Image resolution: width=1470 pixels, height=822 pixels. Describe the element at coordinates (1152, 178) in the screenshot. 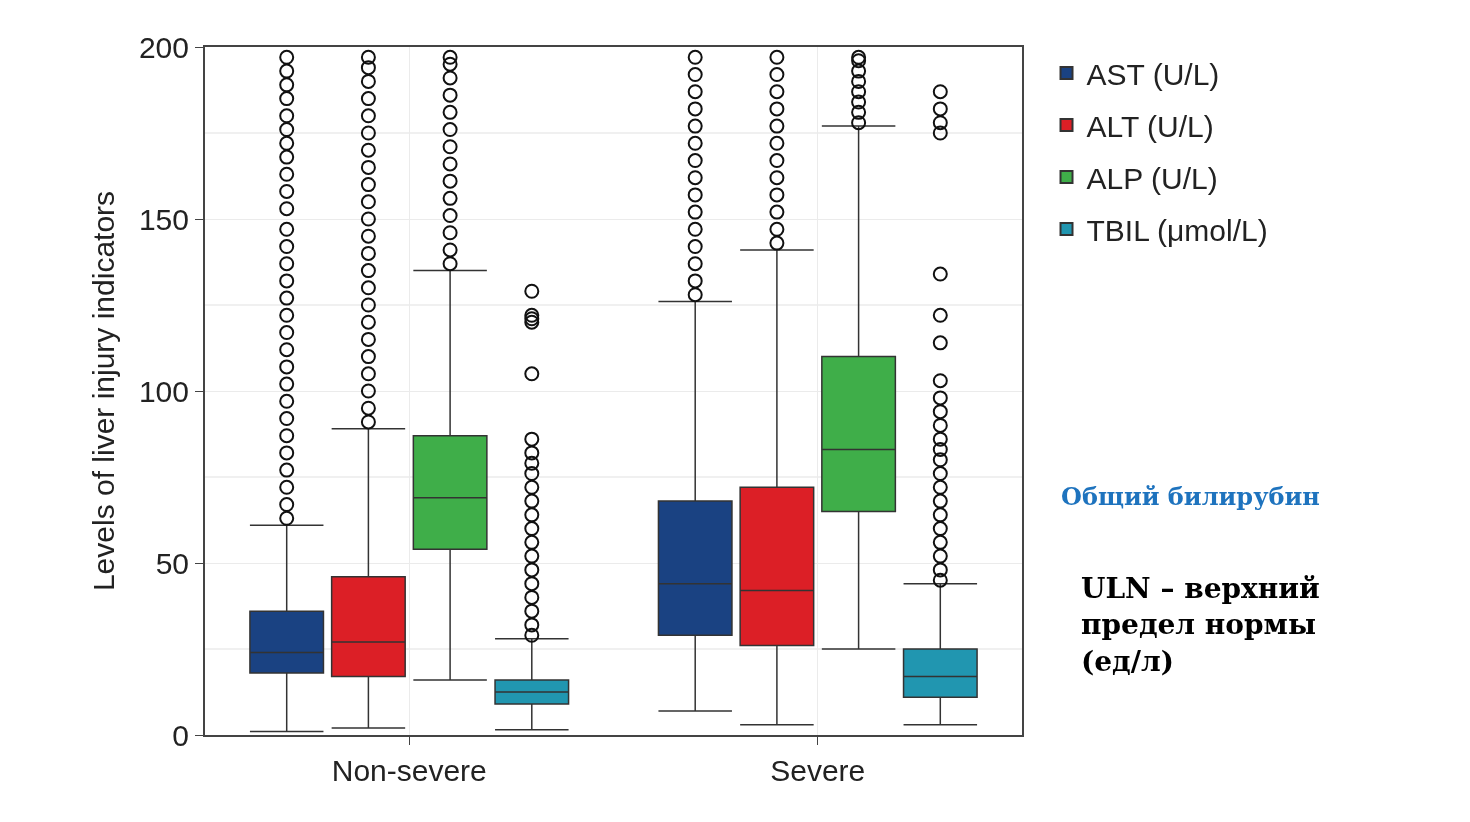

I see `legend-label: ALP (U/L)` at that location.